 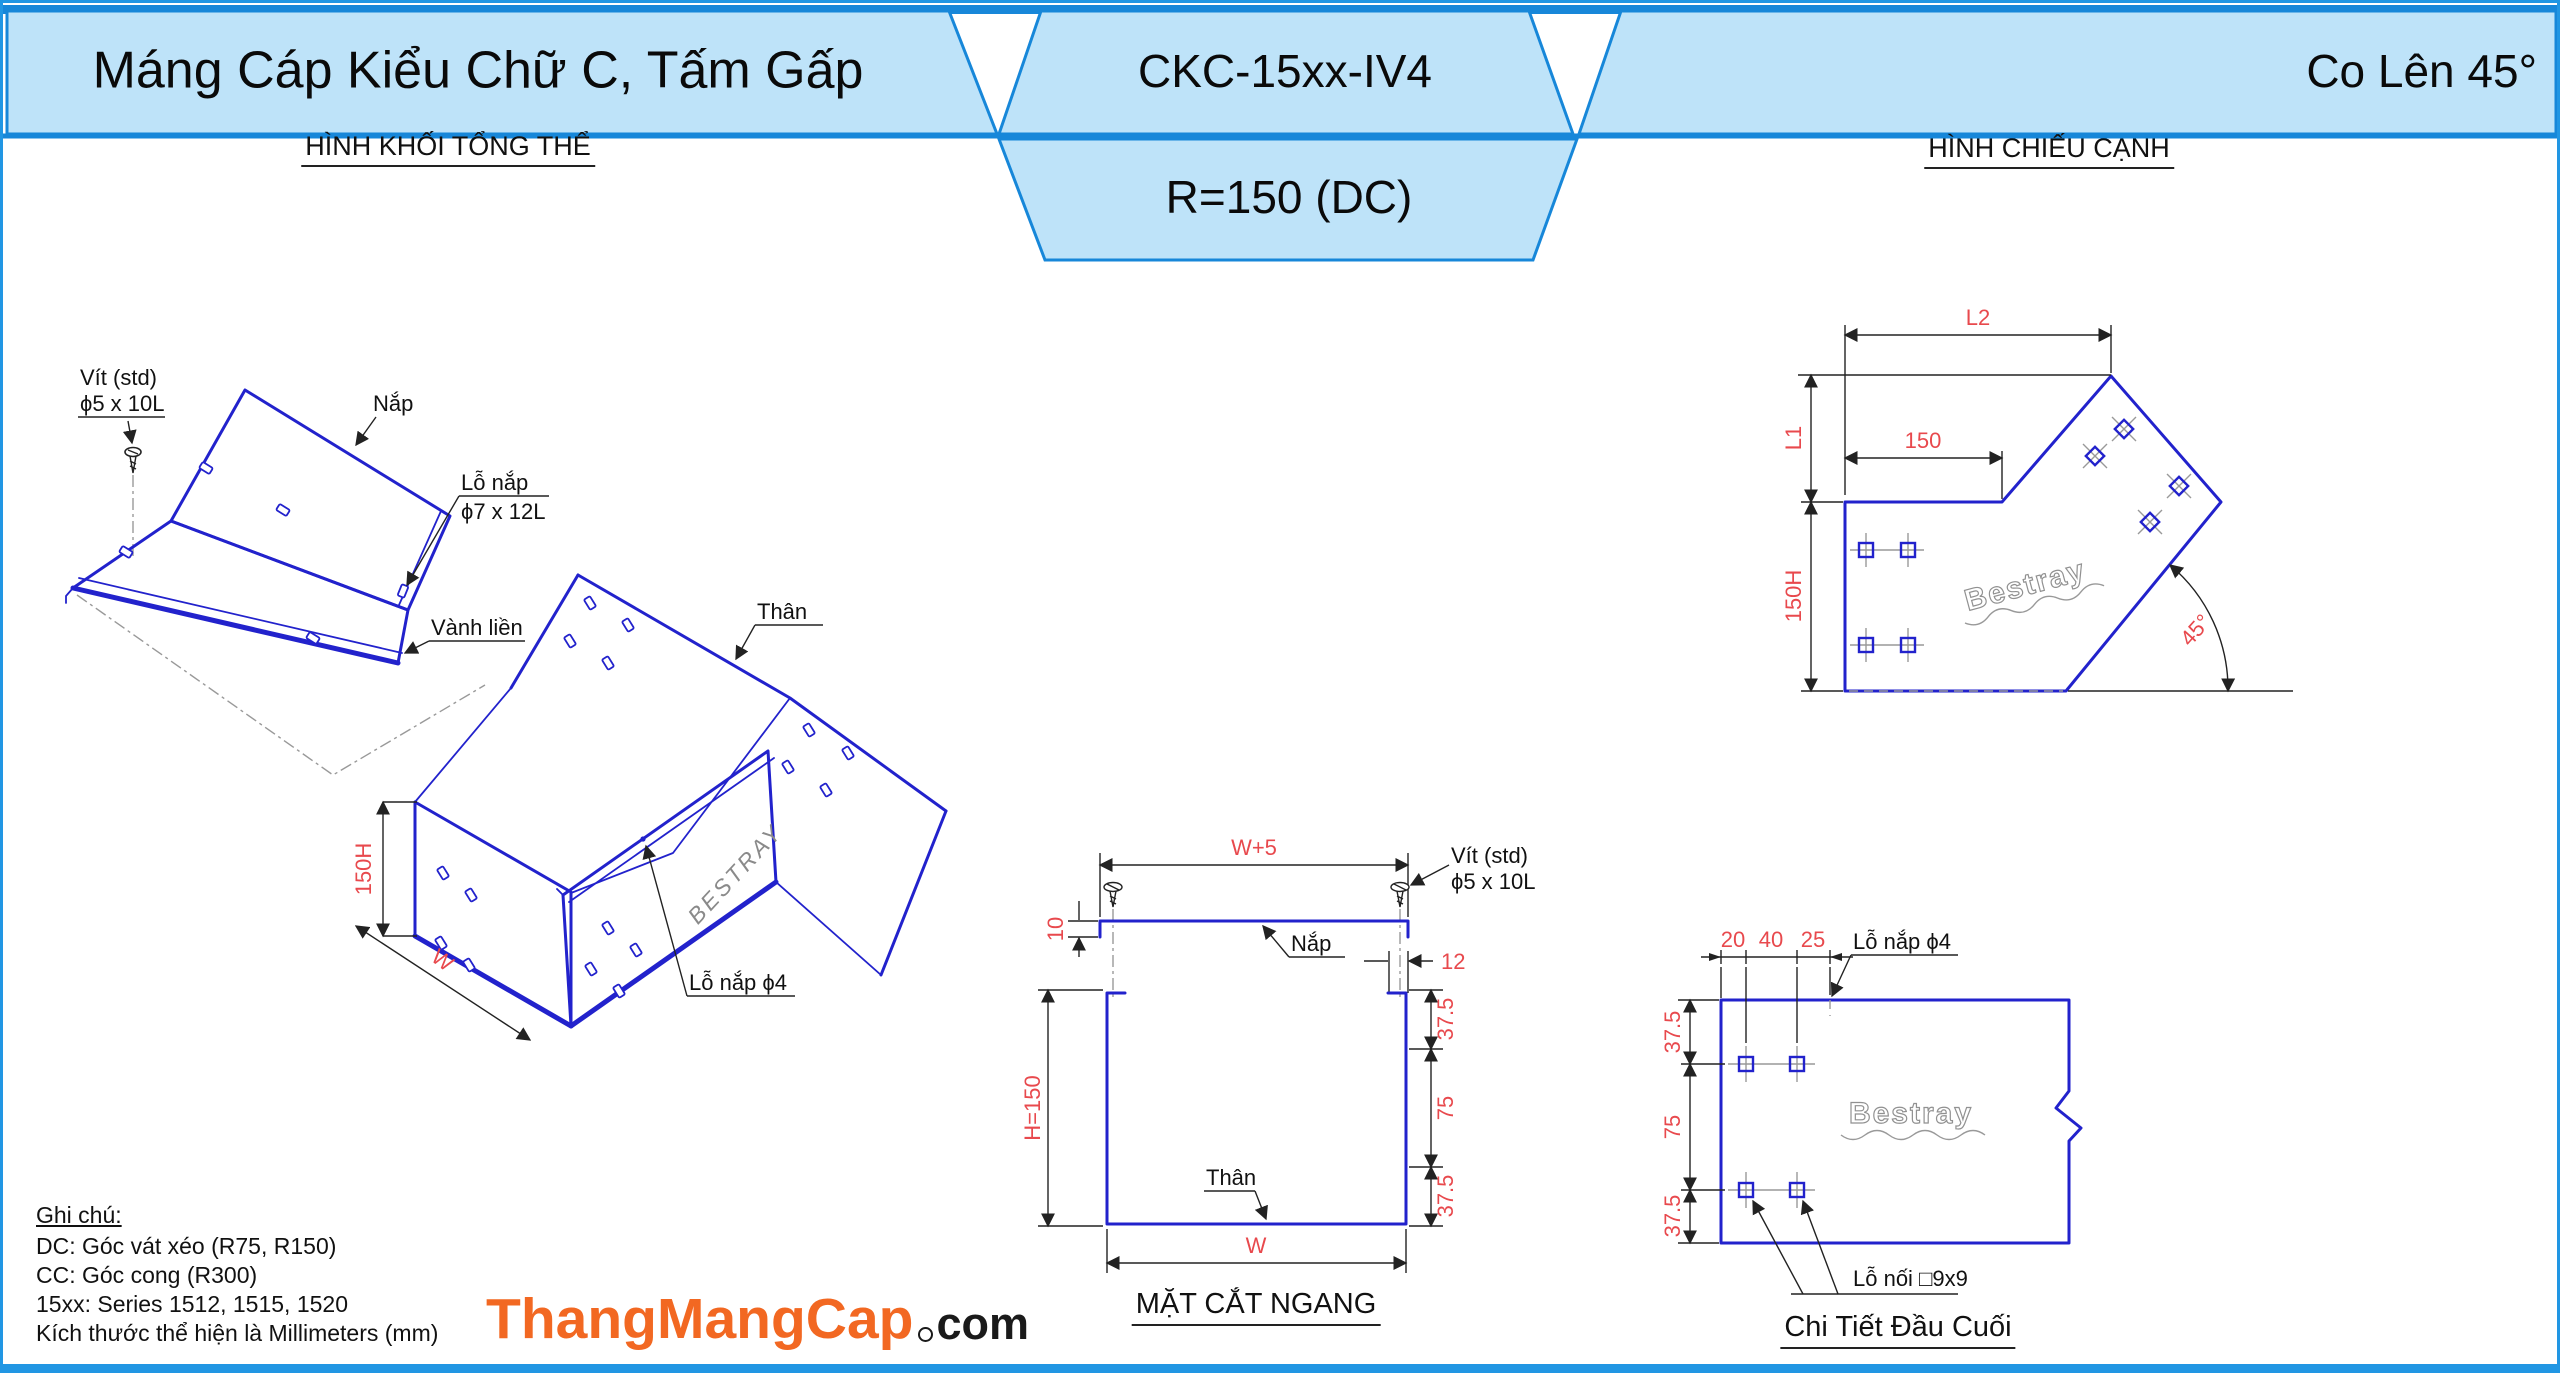 What do you see at coordinates (1289, 196) in the screenshot?
I see `radius-note: R=150 (DC)` at bounding box center [1289, 196].